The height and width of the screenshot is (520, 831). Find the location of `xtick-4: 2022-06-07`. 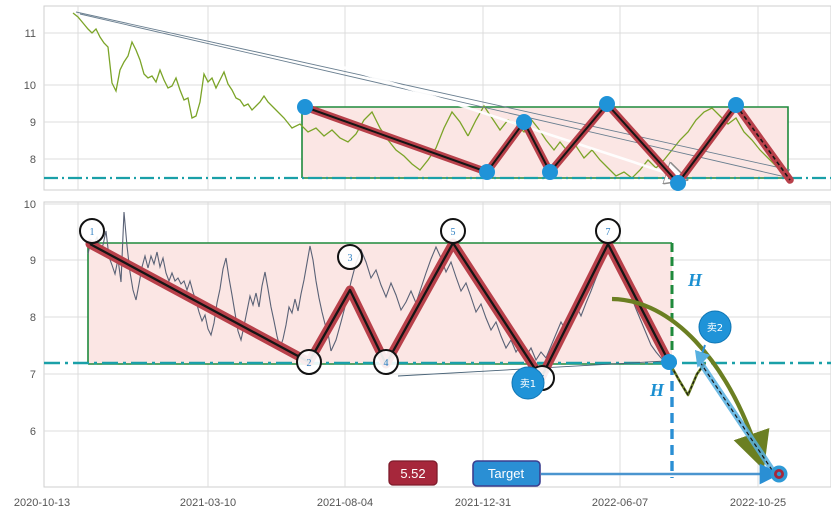

xtick-4: 2022-06-07 is located at coordinates (620, 503).